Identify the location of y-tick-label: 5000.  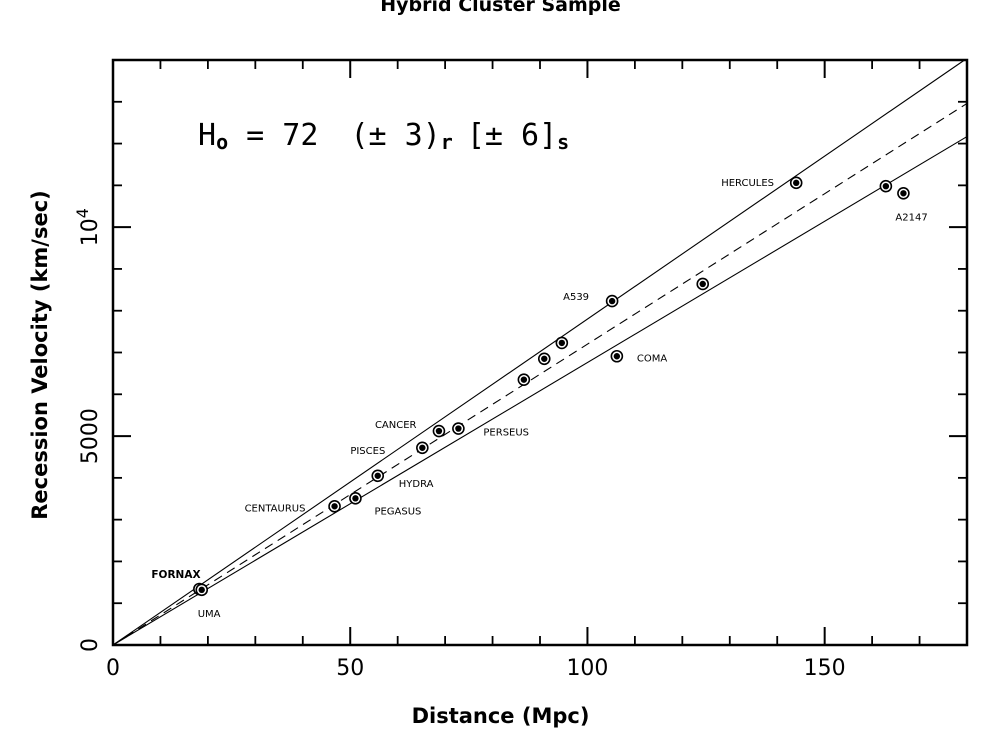
(90, 436).